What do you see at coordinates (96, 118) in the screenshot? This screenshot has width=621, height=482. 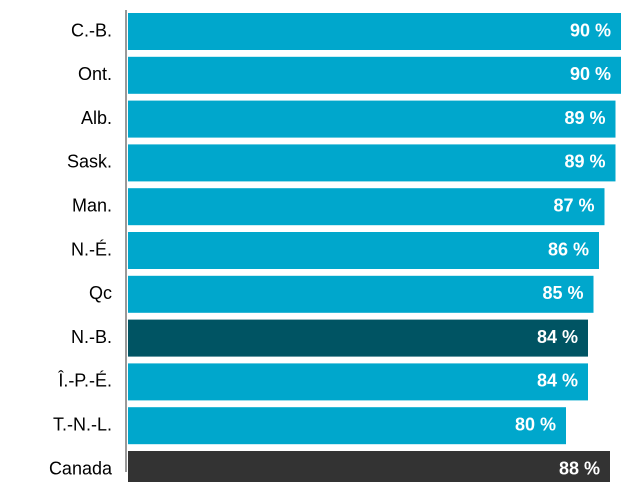 I see `category-label: Alb.` at bounding box center [96, 118].